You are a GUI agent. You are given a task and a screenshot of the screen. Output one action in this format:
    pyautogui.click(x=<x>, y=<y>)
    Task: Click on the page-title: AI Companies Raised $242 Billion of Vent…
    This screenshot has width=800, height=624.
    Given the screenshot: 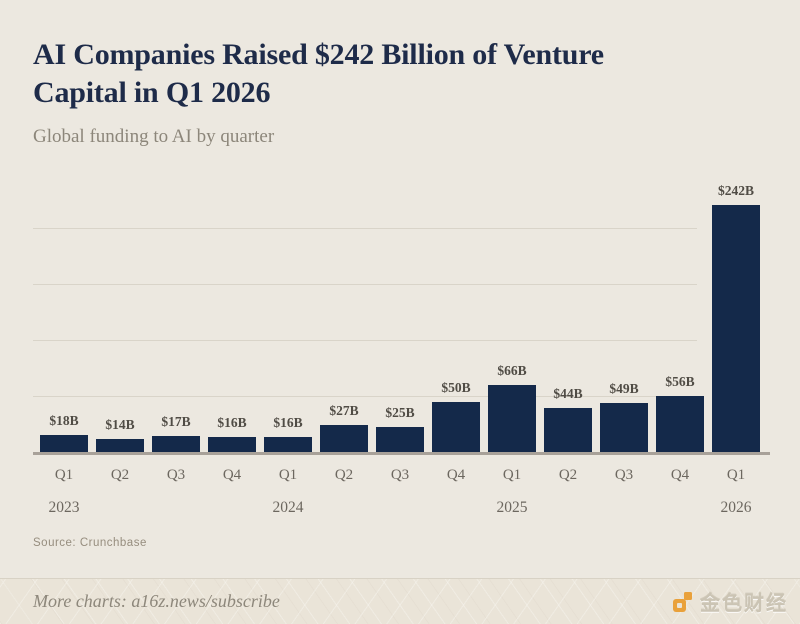 What is the action you would take?
    pyautogui.click(x=393, y=74)
    